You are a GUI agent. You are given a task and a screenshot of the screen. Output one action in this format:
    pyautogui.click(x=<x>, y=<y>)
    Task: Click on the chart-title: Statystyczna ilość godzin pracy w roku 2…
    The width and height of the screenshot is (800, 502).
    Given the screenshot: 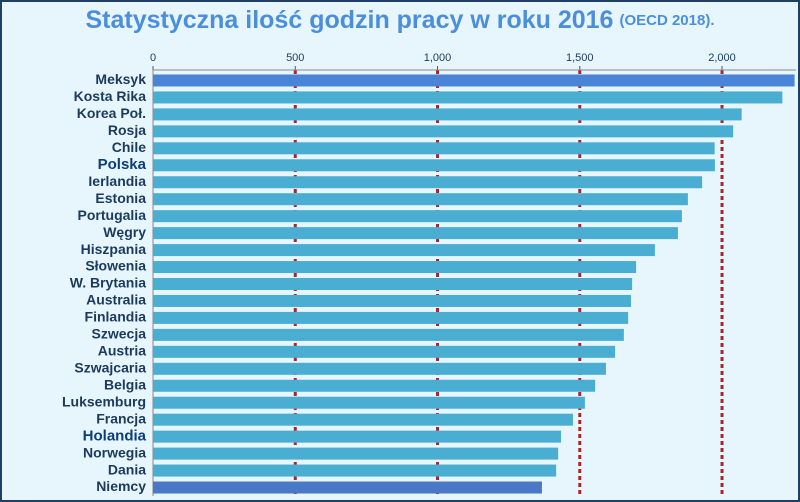 What is the action you would take?
    pyautogui.click(x=349, y=20)
    